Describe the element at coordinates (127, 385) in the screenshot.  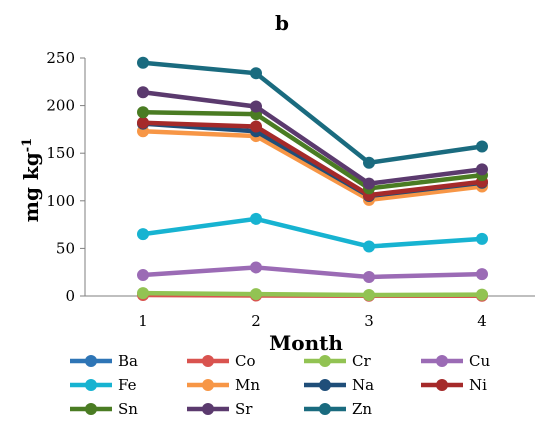
I see `legend-label: Fe` at that location.